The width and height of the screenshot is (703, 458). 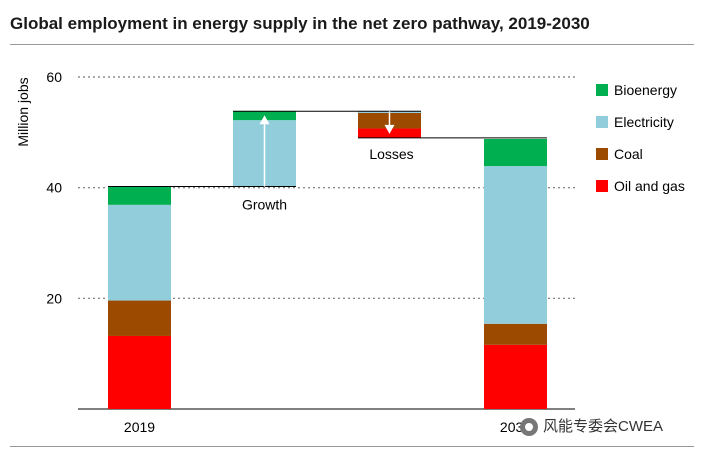 What do you see at coordinates (602, 154) in the screenshot?
I see `legend-swatch-coal` at bounding box center [602, 154].